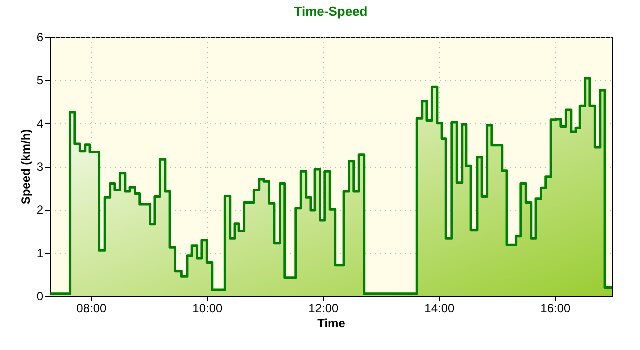 Image resolution: width=640 pixels, height=350 pixels. Describe the element at coordinates (40, 37) in the screenshot. I see `y-tick-label: 6` at that location.